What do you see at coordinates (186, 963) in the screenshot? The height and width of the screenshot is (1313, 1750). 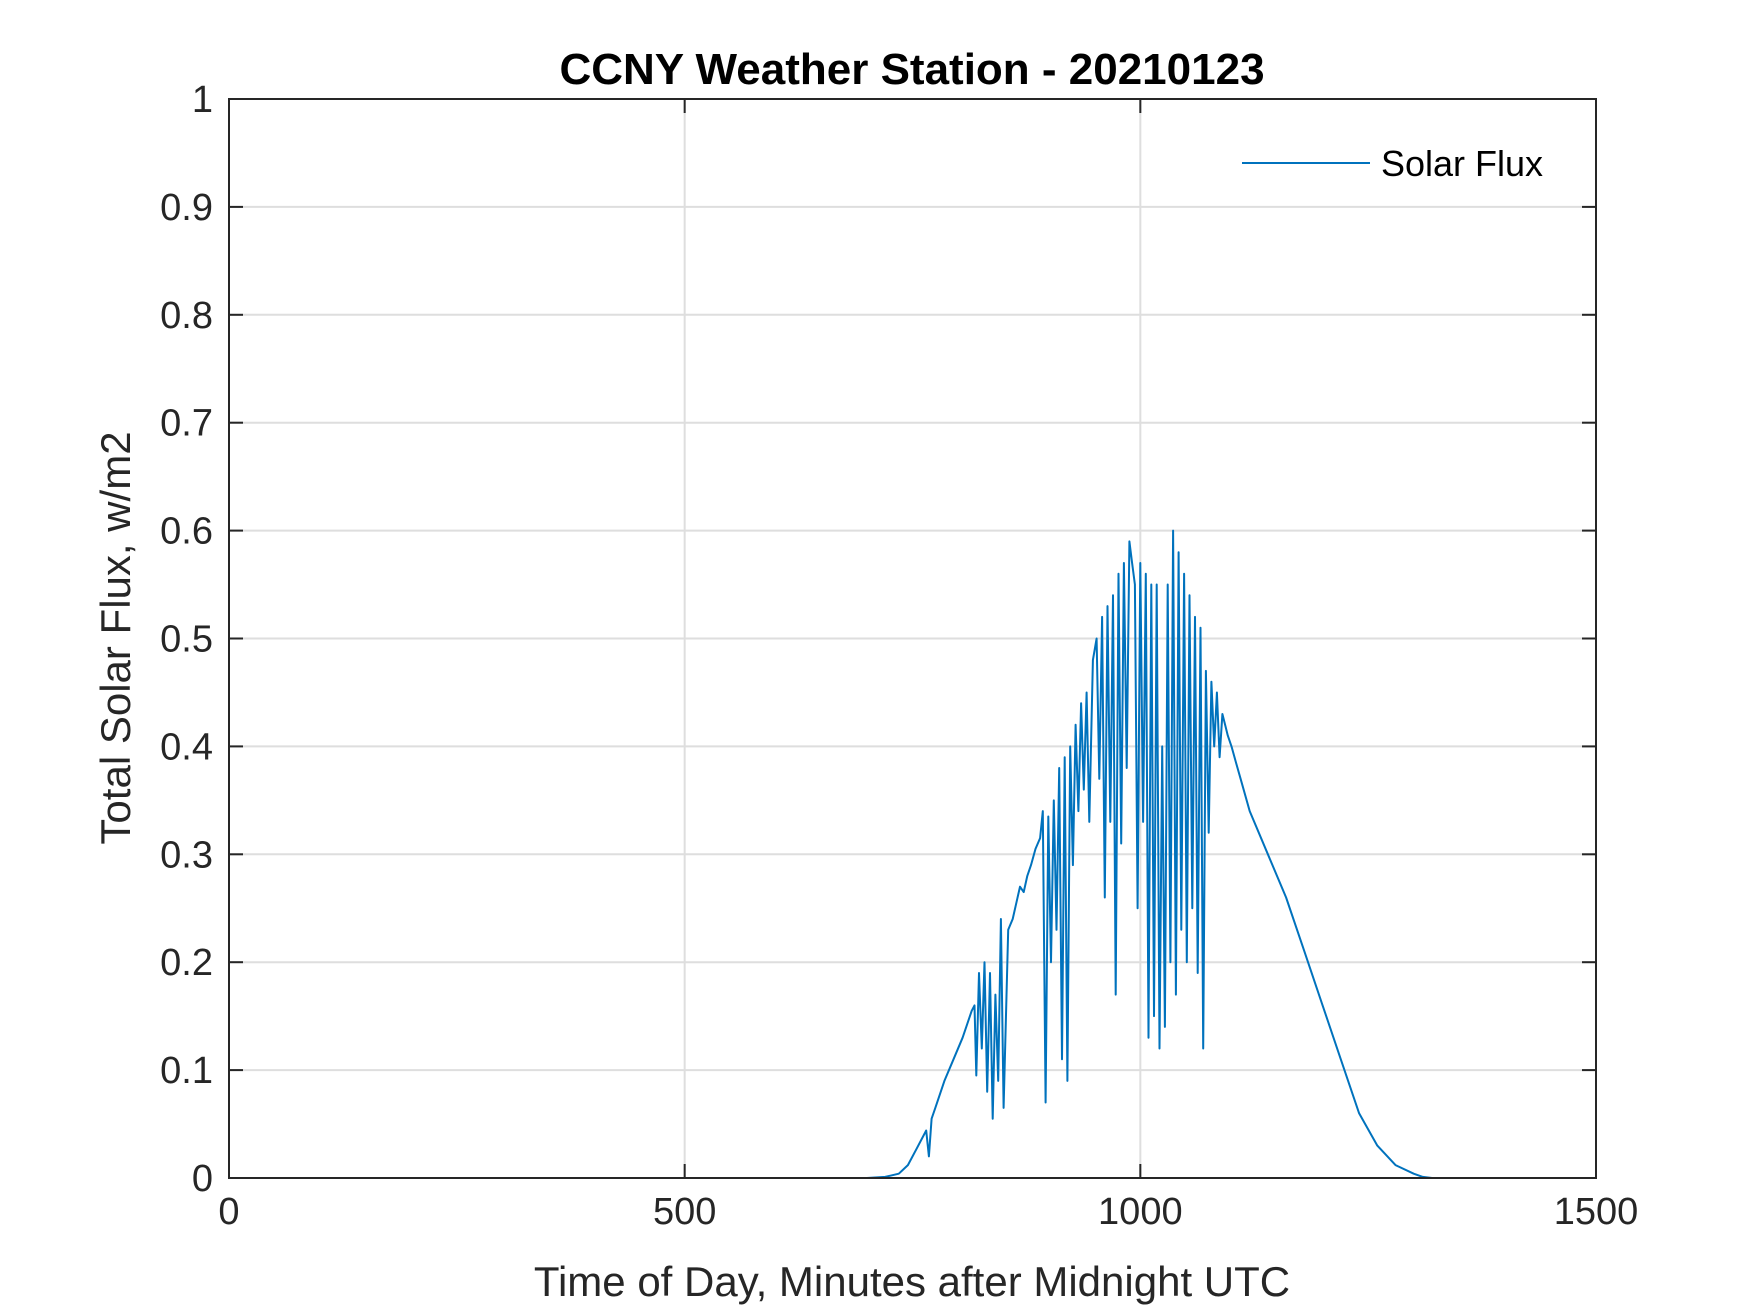 I see `y-tick-label: 0.2` at bounding box center [186, 963].